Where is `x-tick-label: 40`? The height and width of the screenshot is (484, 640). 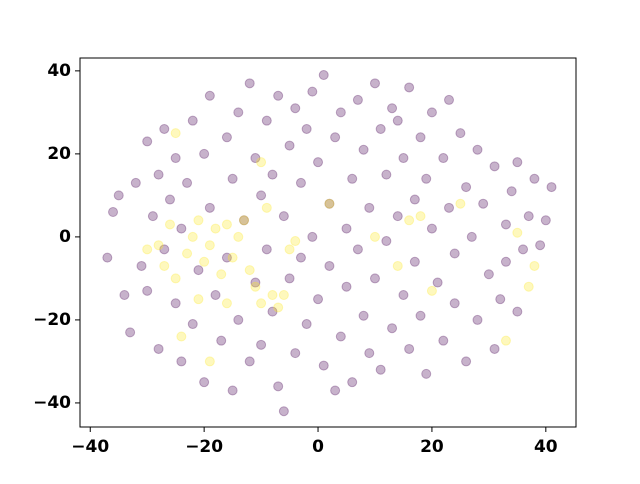 x-tick-label: 40 is located at coordinates (546, 447).